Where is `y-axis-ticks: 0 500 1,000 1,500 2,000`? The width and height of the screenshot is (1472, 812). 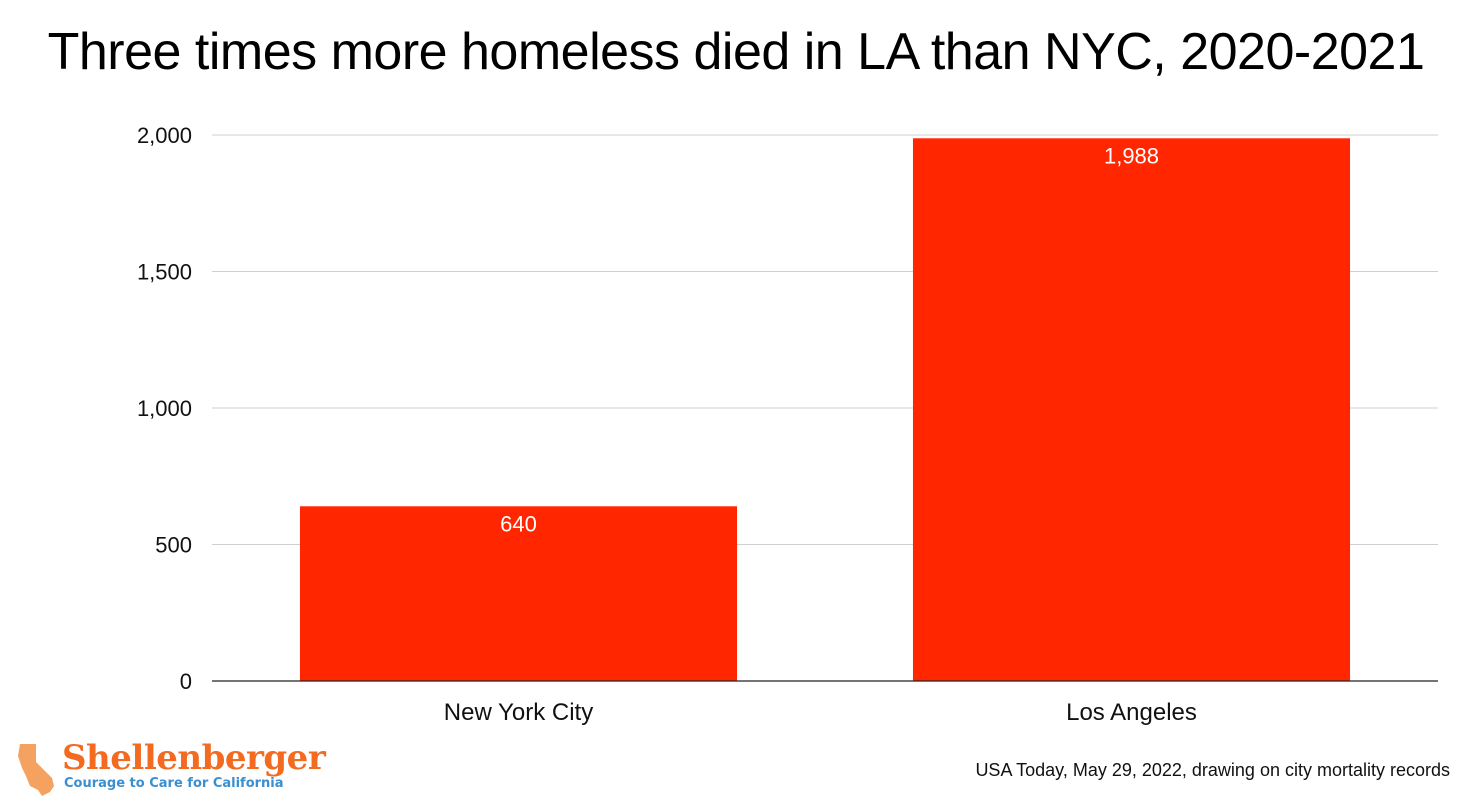 y-axis-ticks: 0 500 1,000 1,500 2,000 is located at coordinates (164, 408).